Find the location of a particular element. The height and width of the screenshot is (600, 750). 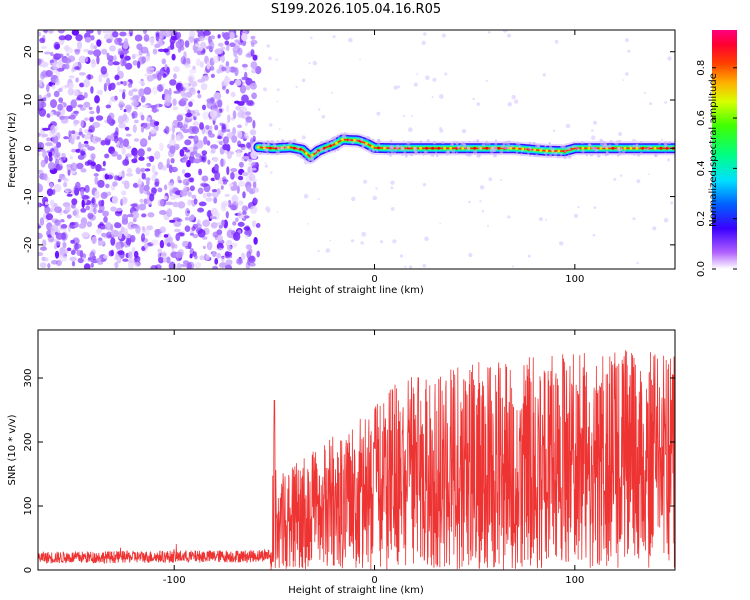

y-tick-label: 300 is located at coordinates (28, 377).